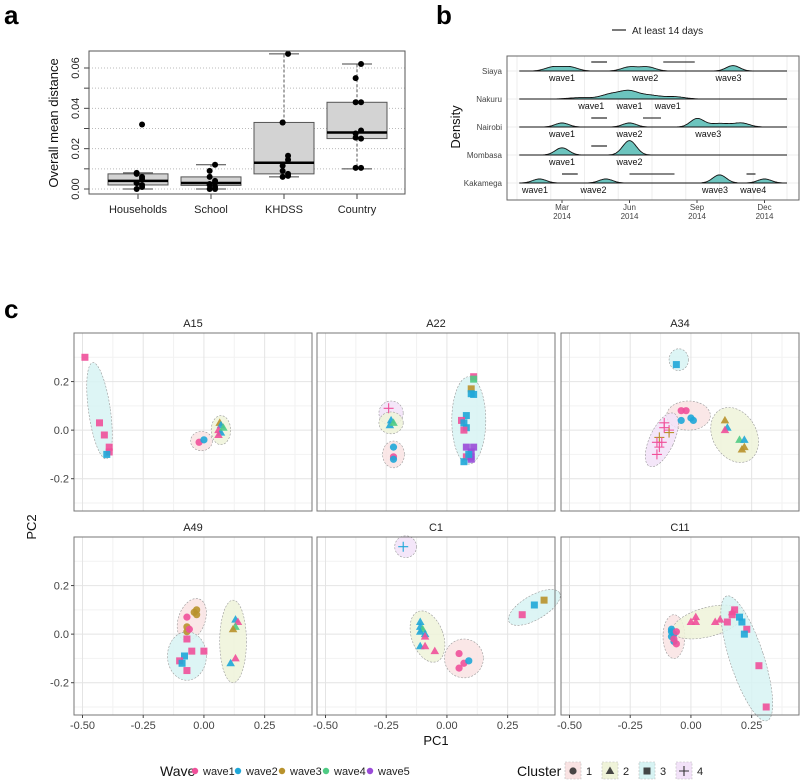 The image size is (800, 784). What do you see at coordinates (544, 600) in the screenshot?
I see `data-point-wave3-cluster3` at bounding box center [544, 600].